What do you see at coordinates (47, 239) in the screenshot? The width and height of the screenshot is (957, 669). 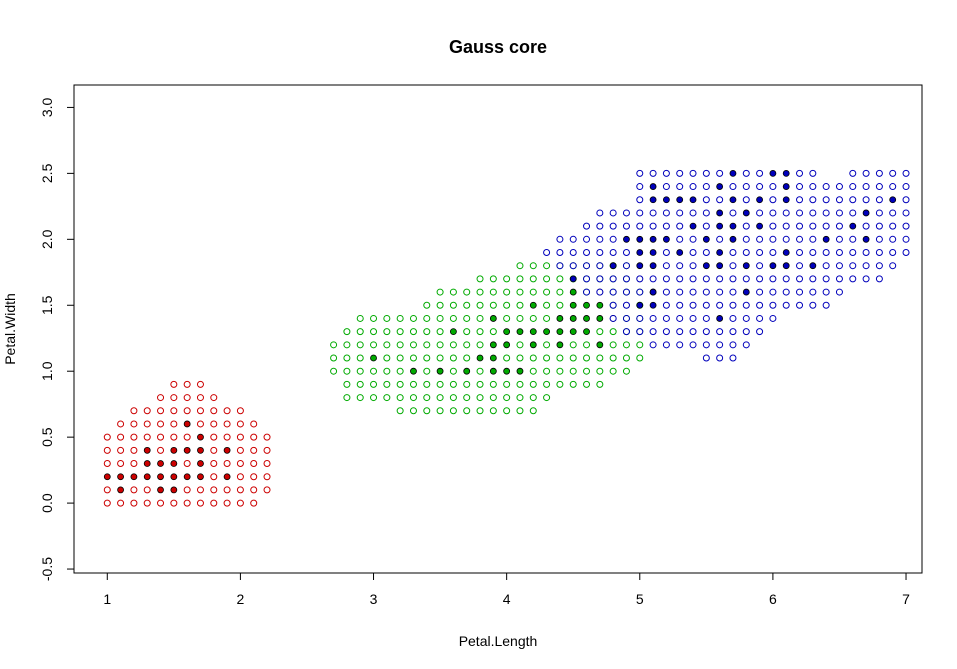 I see `y-tick-label: 2.0` at bounding box center [47, 239].